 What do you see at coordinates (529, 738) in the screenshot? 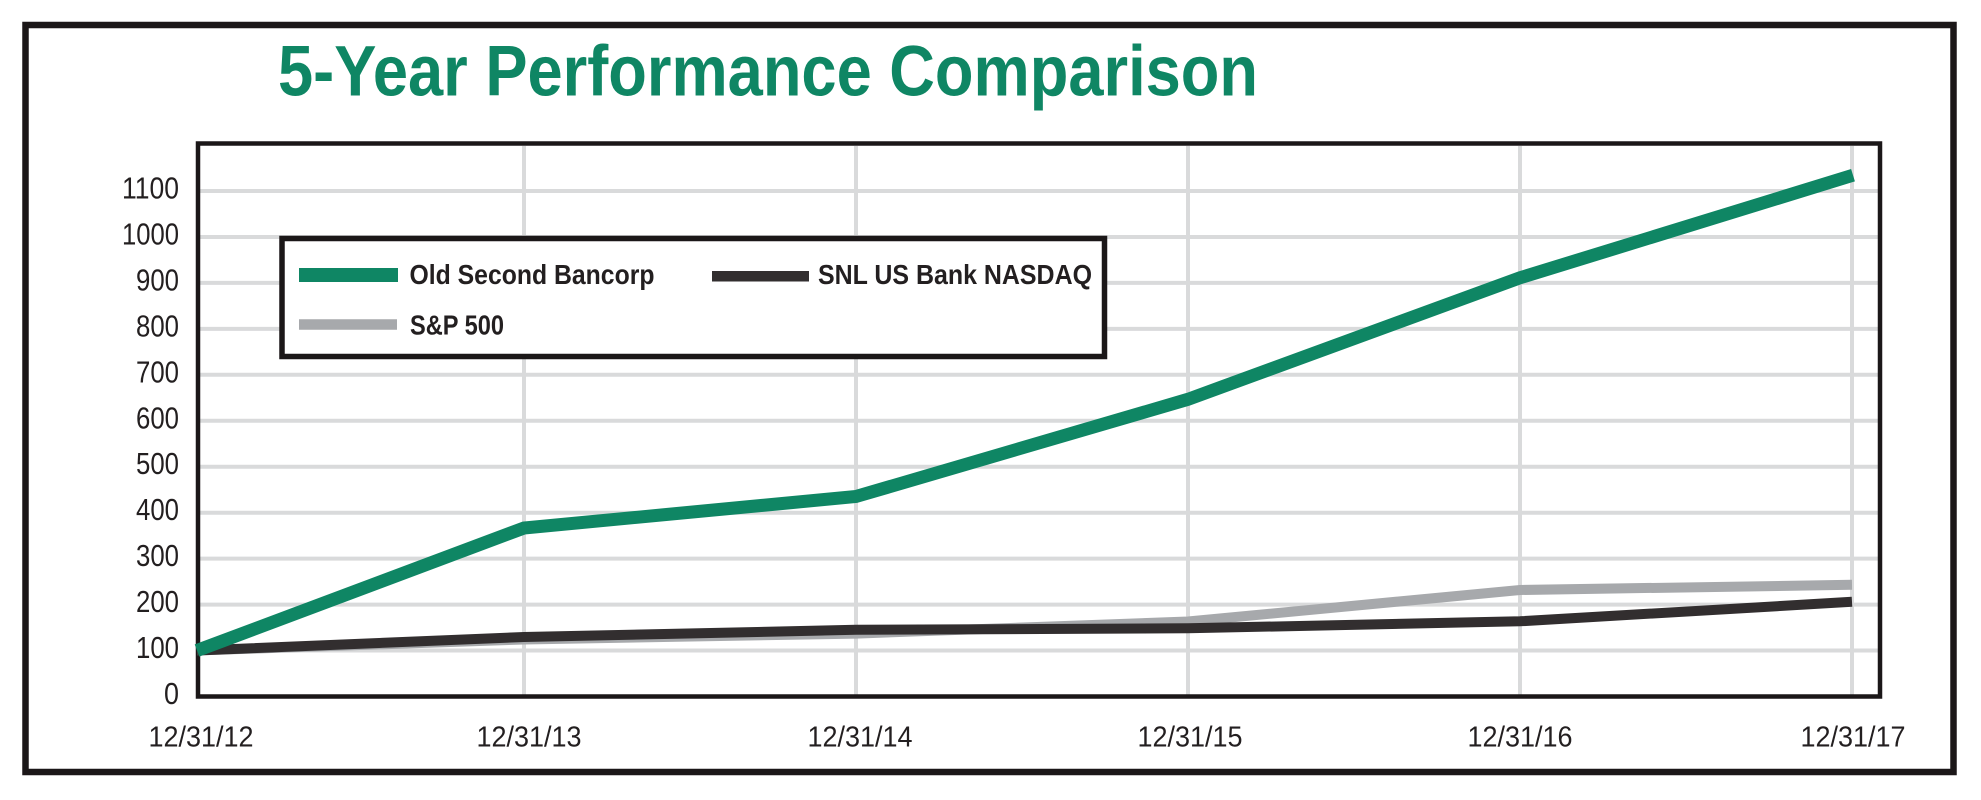
I see `svg-text: 12/31/13` at bounding box center [529, 738].